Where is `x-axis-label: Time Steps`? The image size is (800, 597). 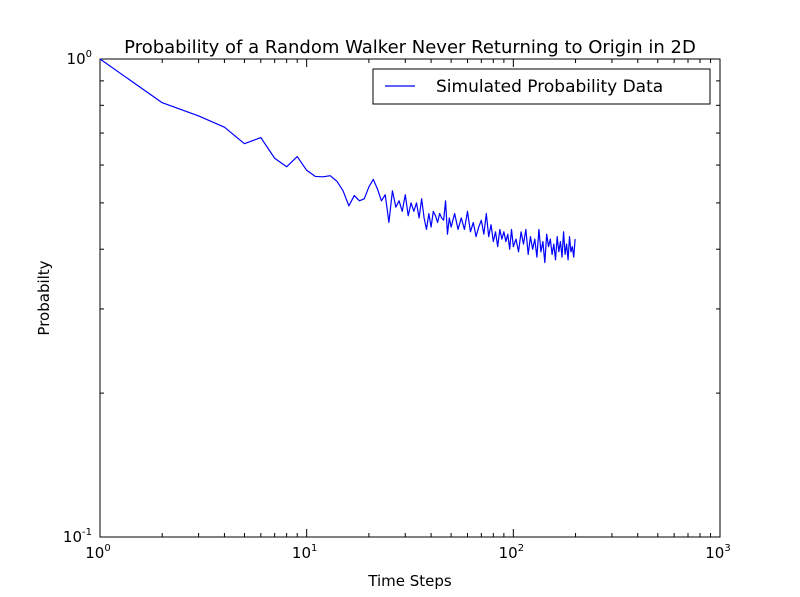
x-axis-label: Time Steps is located at coordinates (409, 581).